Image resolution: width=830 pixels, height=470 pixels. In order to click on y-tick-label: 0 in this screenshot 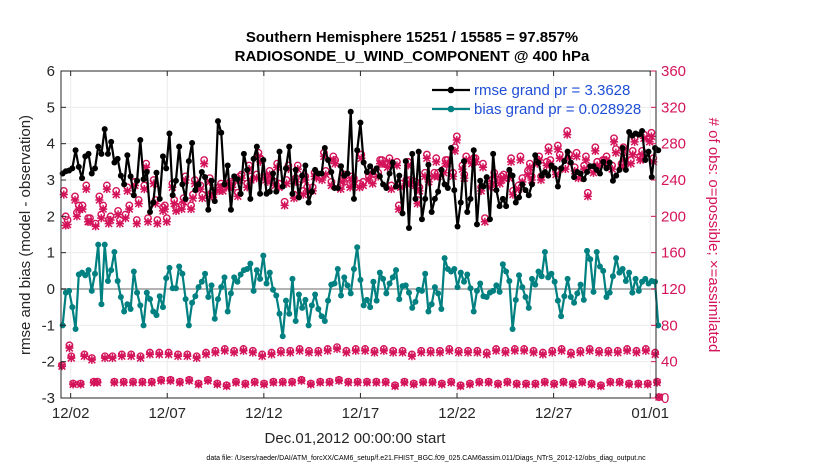, I will do `click(51, 289)`.